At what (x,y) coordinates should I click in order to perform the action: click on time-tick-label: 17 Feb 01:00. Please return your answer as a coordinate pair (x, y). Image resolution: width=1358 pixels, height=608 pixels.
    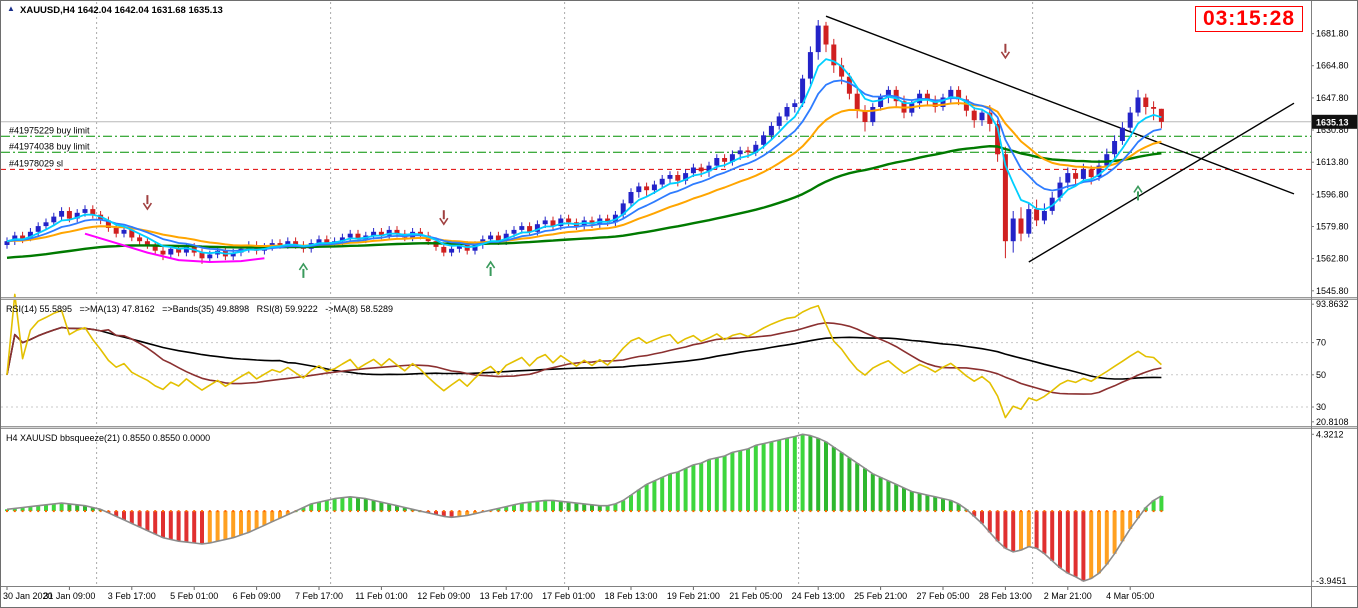
    Looking at the image, I should click on (568, 596).